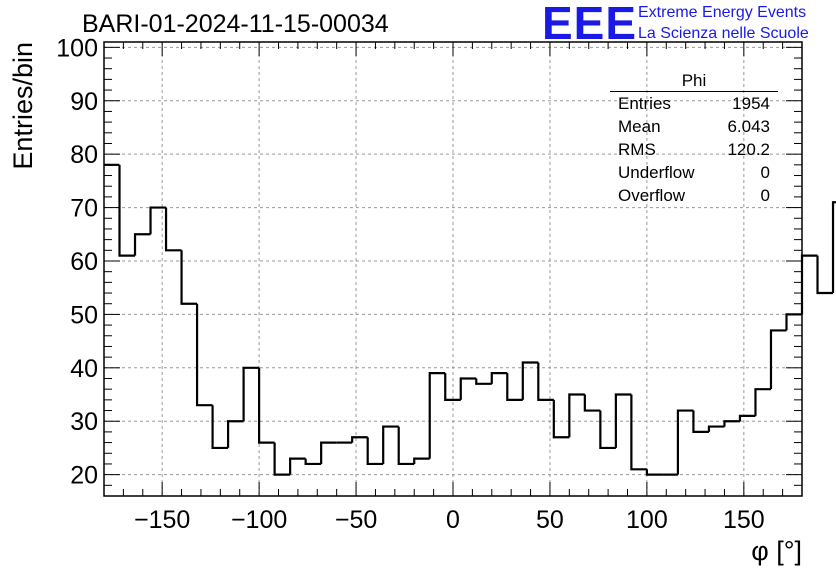  I want to click on stats-row-entries: Entries 1954, so click(694, 103).